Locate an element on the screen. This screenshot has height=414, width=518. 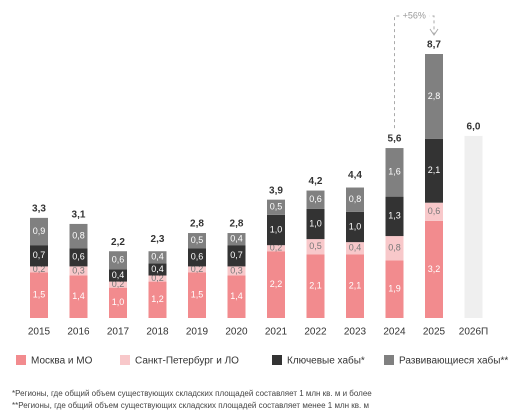
total-label: 4,2 is located at coordinates (316, 181).